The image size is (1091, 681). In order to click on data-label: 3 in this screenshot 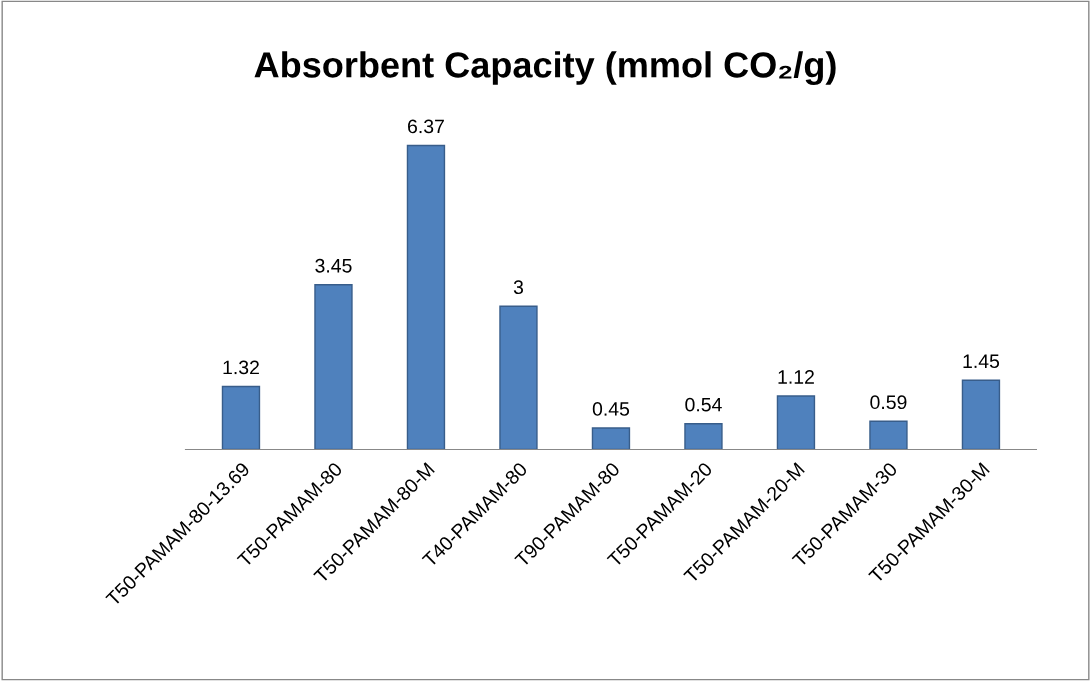, I will do `click(518, 287)`.